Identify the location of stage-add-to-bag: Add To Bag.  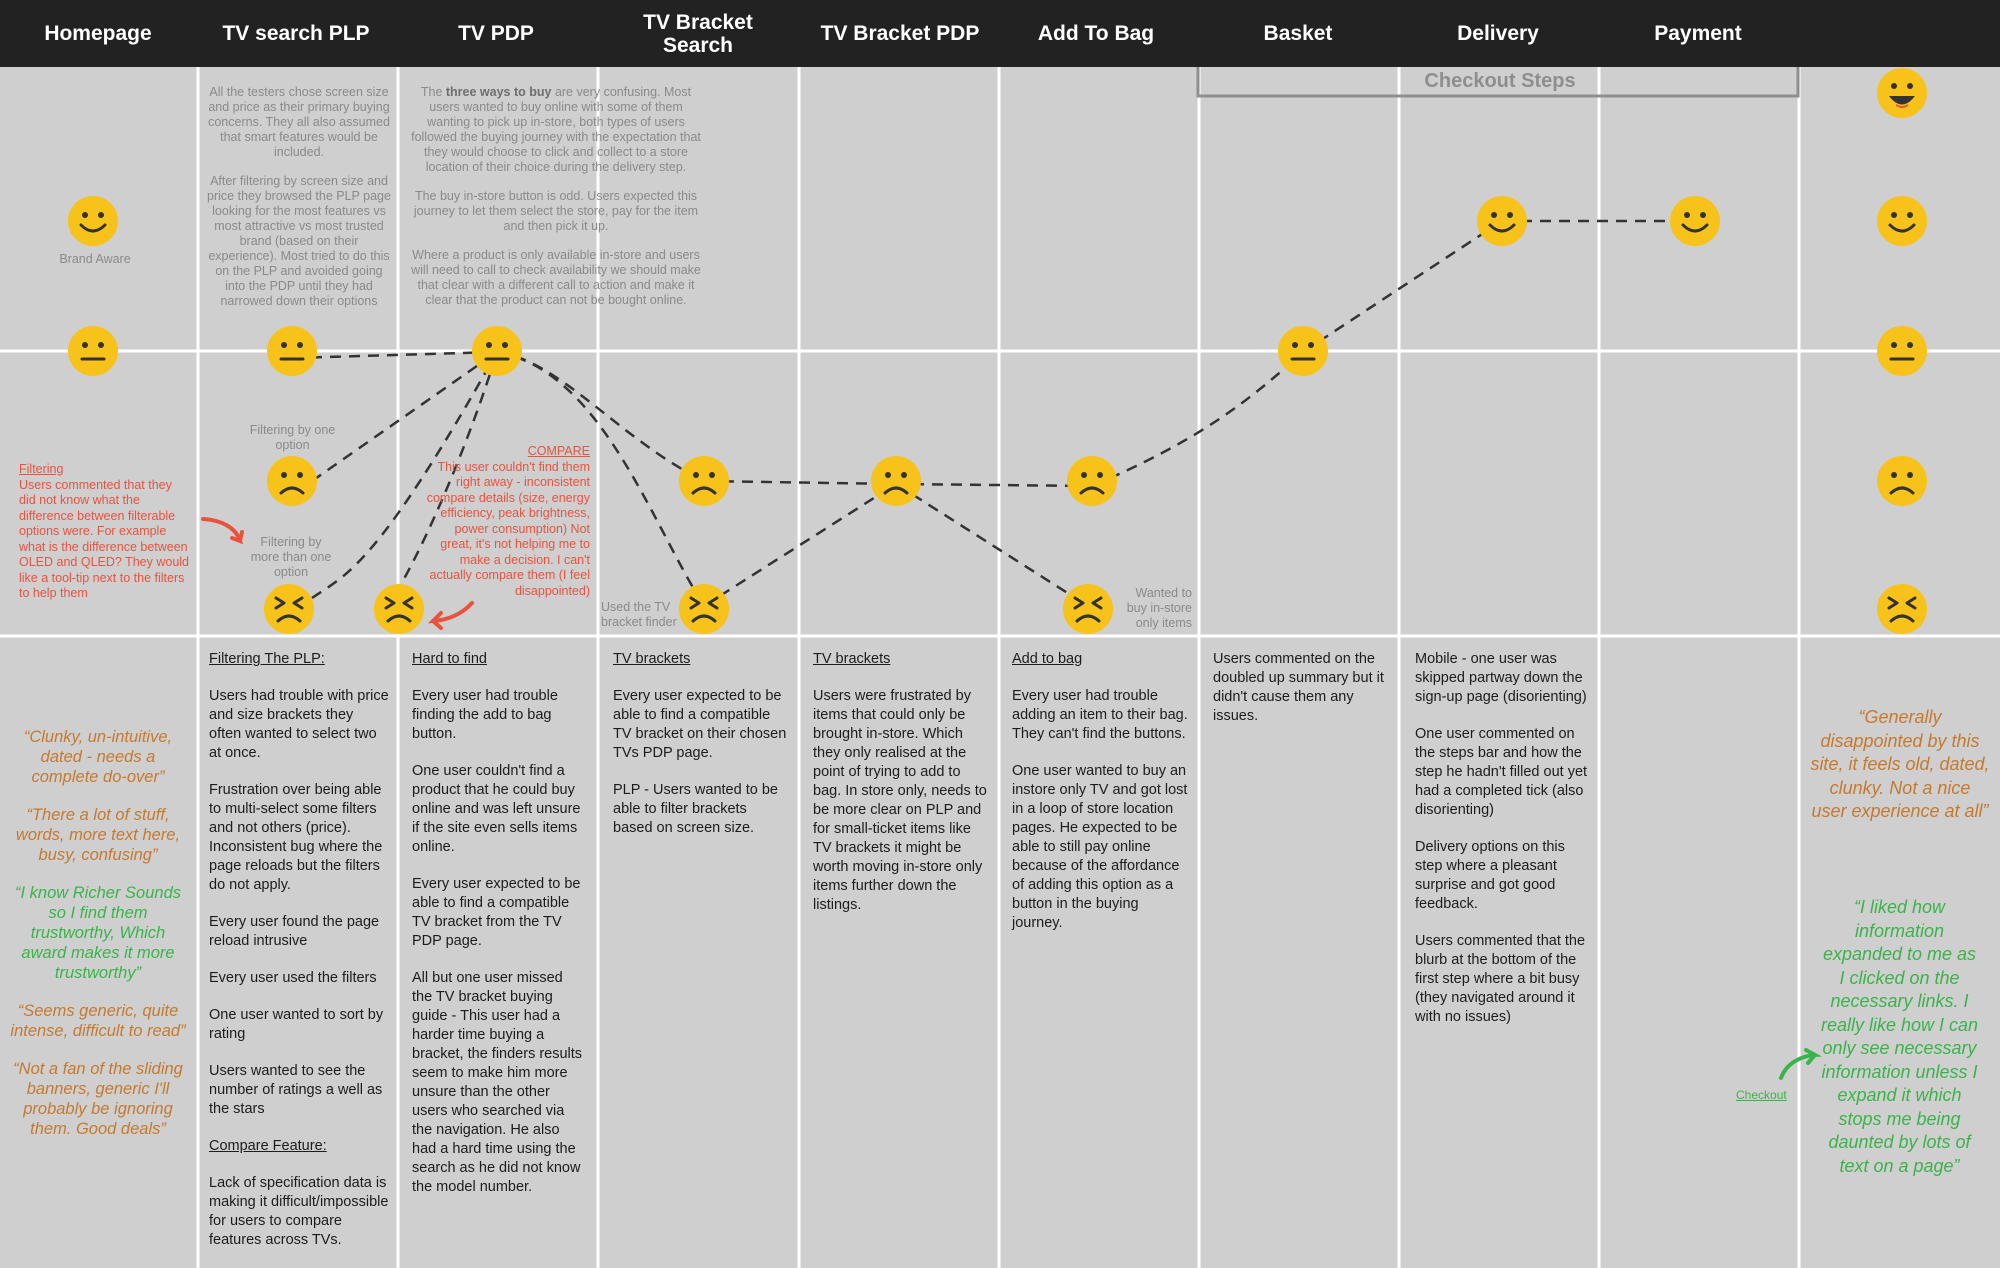
(1096, 33).